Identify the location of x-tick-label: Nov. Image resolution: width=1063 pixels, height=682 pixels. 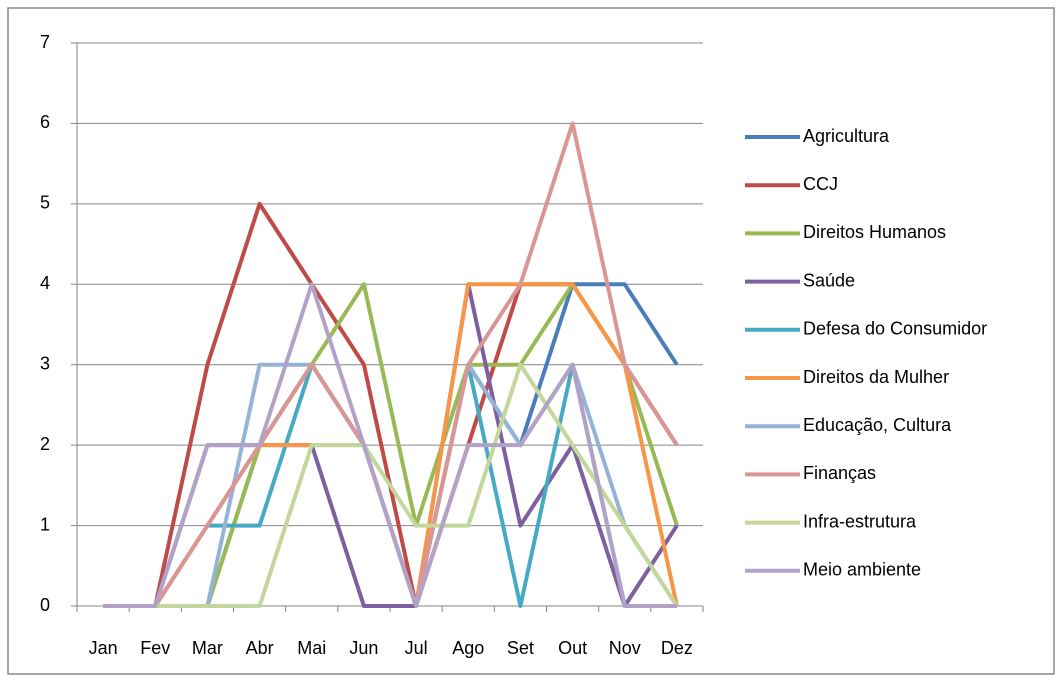
(625, 648).